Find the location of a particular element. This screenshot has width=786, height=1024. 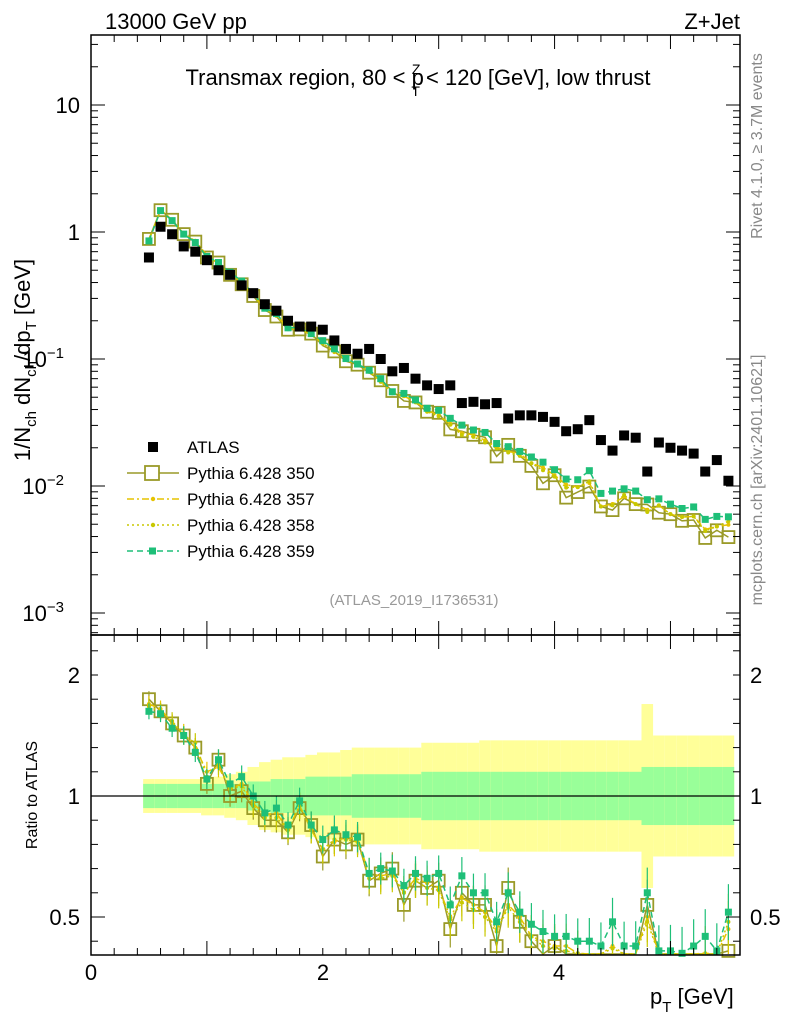

legend-marker-atlas is located at coordinates (153, 447).